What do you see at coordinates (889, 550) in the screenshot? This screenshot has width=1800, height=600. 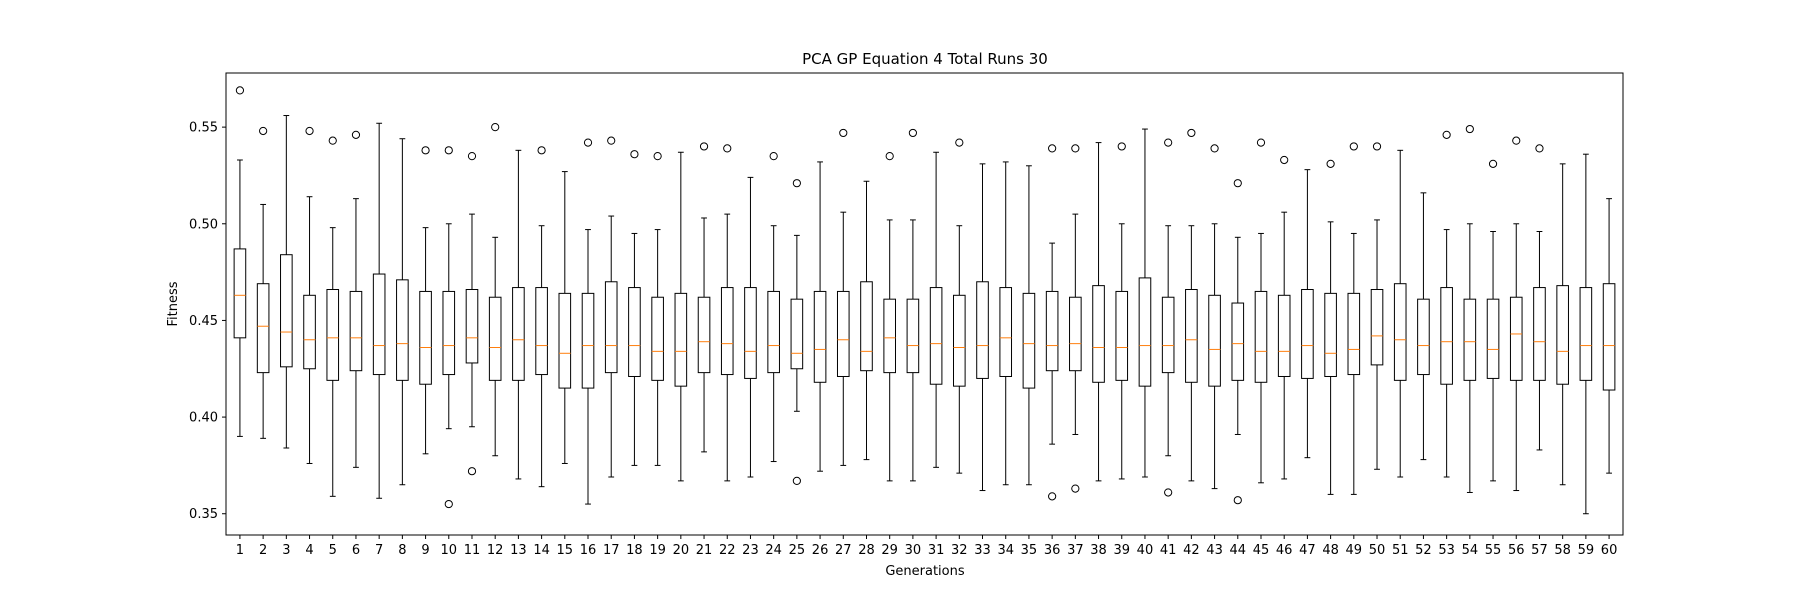 I see `x-tick-label: 29` at bounding box center [889, 550].